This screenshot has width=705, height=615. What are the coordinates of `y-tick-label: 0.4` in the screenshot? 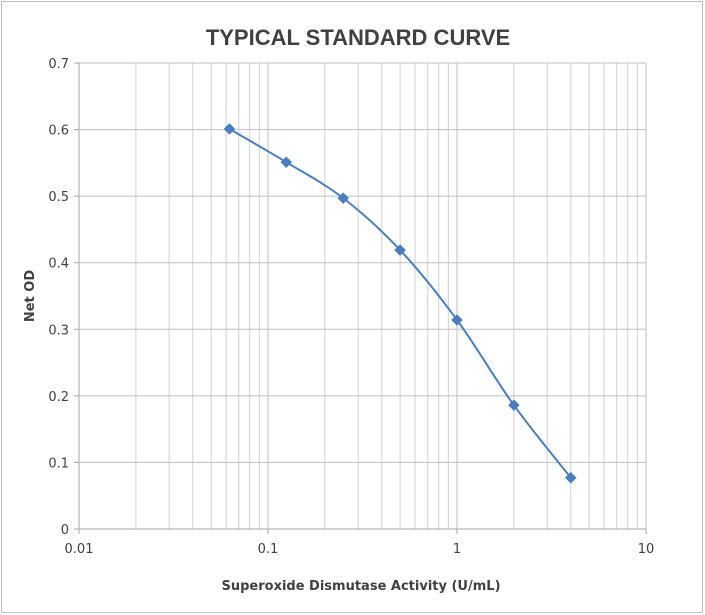 It's located at (58, 264).